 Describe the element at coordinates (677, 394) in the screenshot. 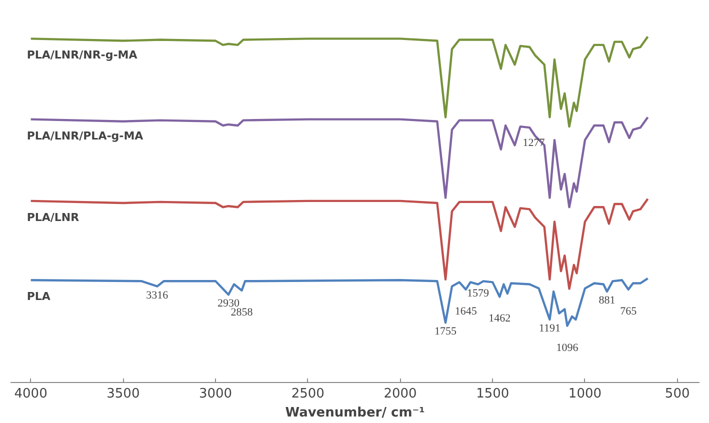

I see `x-tick-label: 500` at that location.